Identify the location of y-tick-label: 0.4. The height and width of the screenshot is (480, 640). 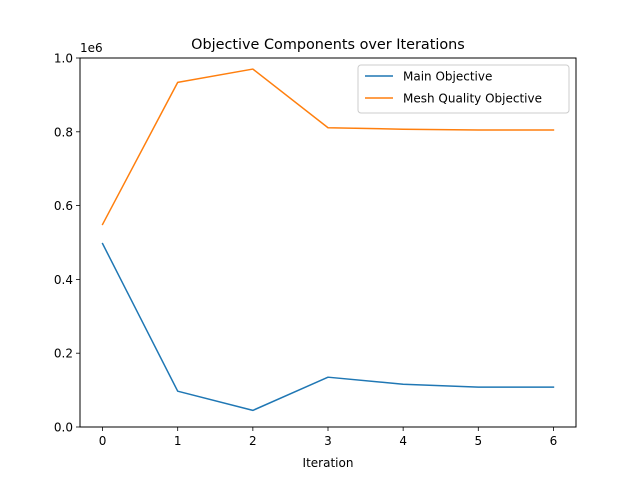
(63, 280).